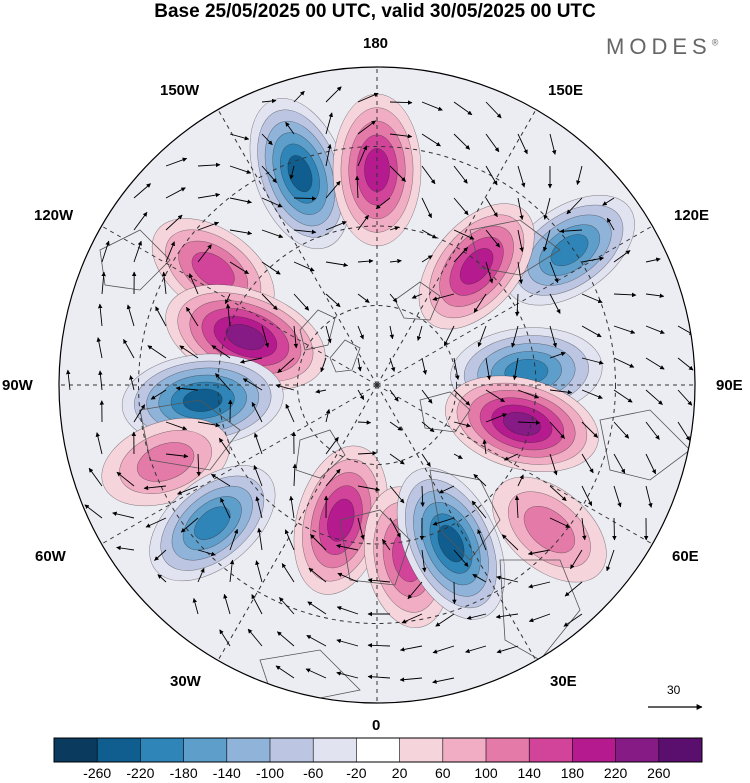  What do you see at coordinates (569, 250) in the screenshot?
I see `anomaly-center` at bounding box center [569, 250].